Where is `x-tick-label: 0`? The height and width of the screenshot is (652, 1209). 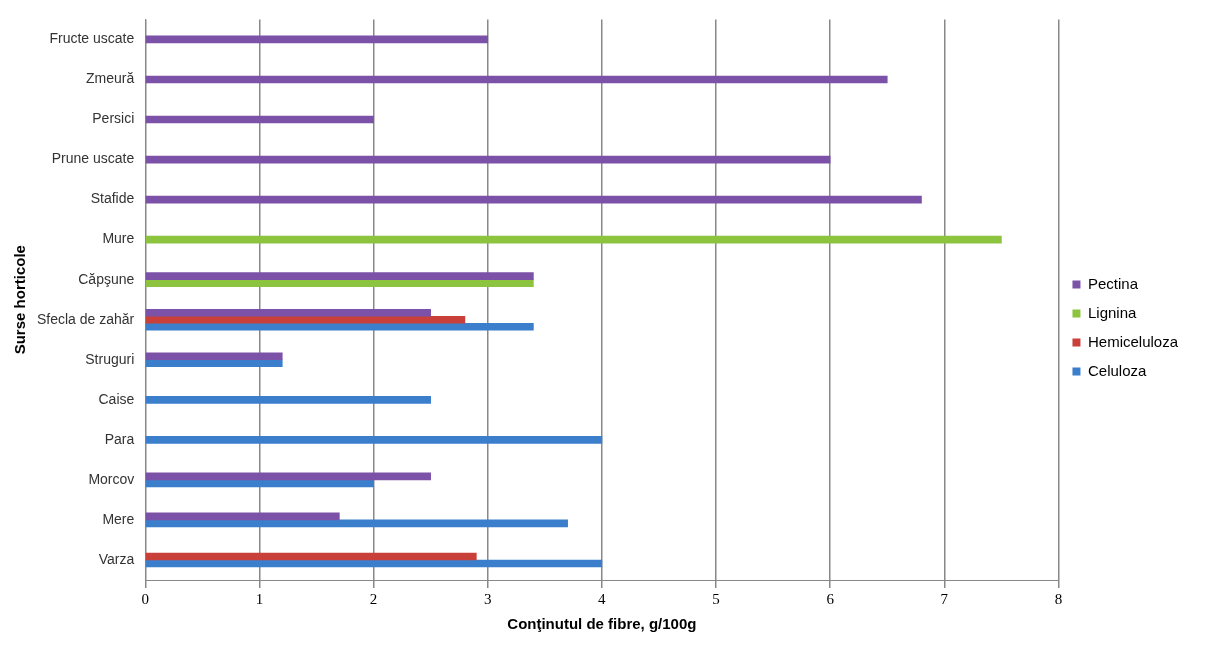
x-tick-label: 0 is located at coordinates (145, 598).